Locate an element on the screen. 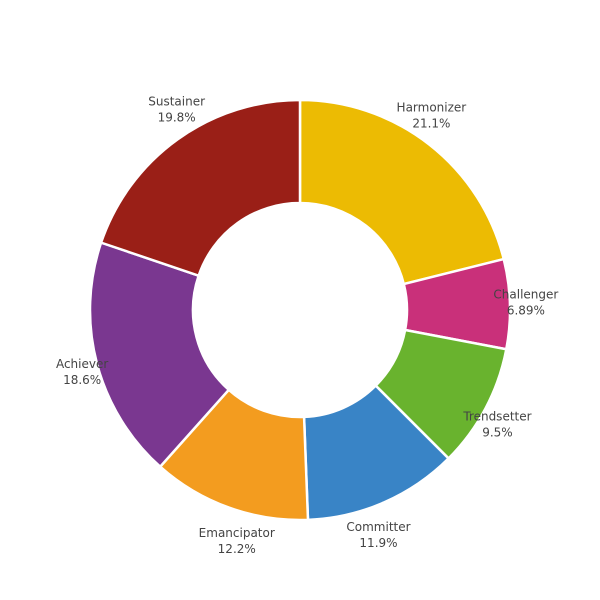  slice-label: Trendsetter is located at coordinates (496, 417).